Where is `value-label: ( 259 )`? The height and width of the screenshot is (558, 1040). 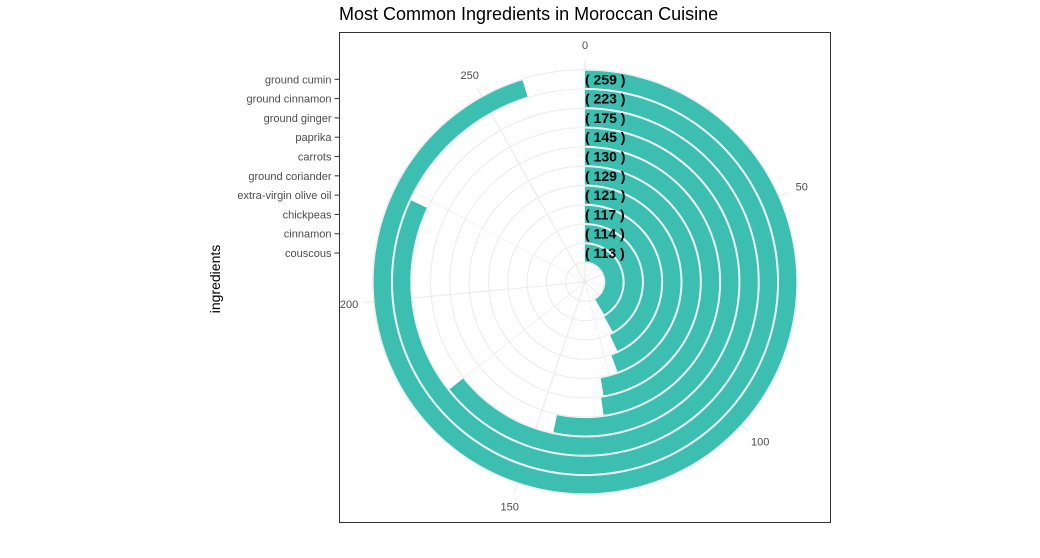 value-label: ( 259 ) is located at coordinates (605, 79).